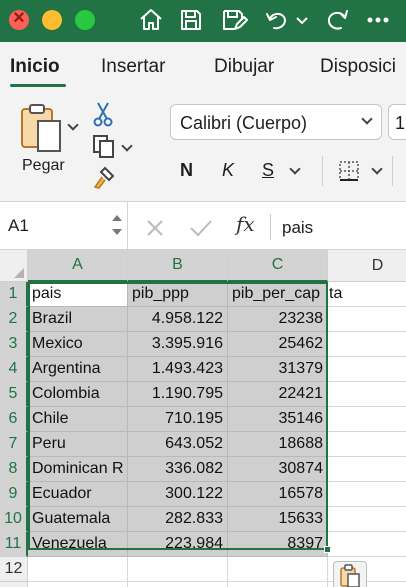  I want to click on table-cell: 25462, so click(278, 344).